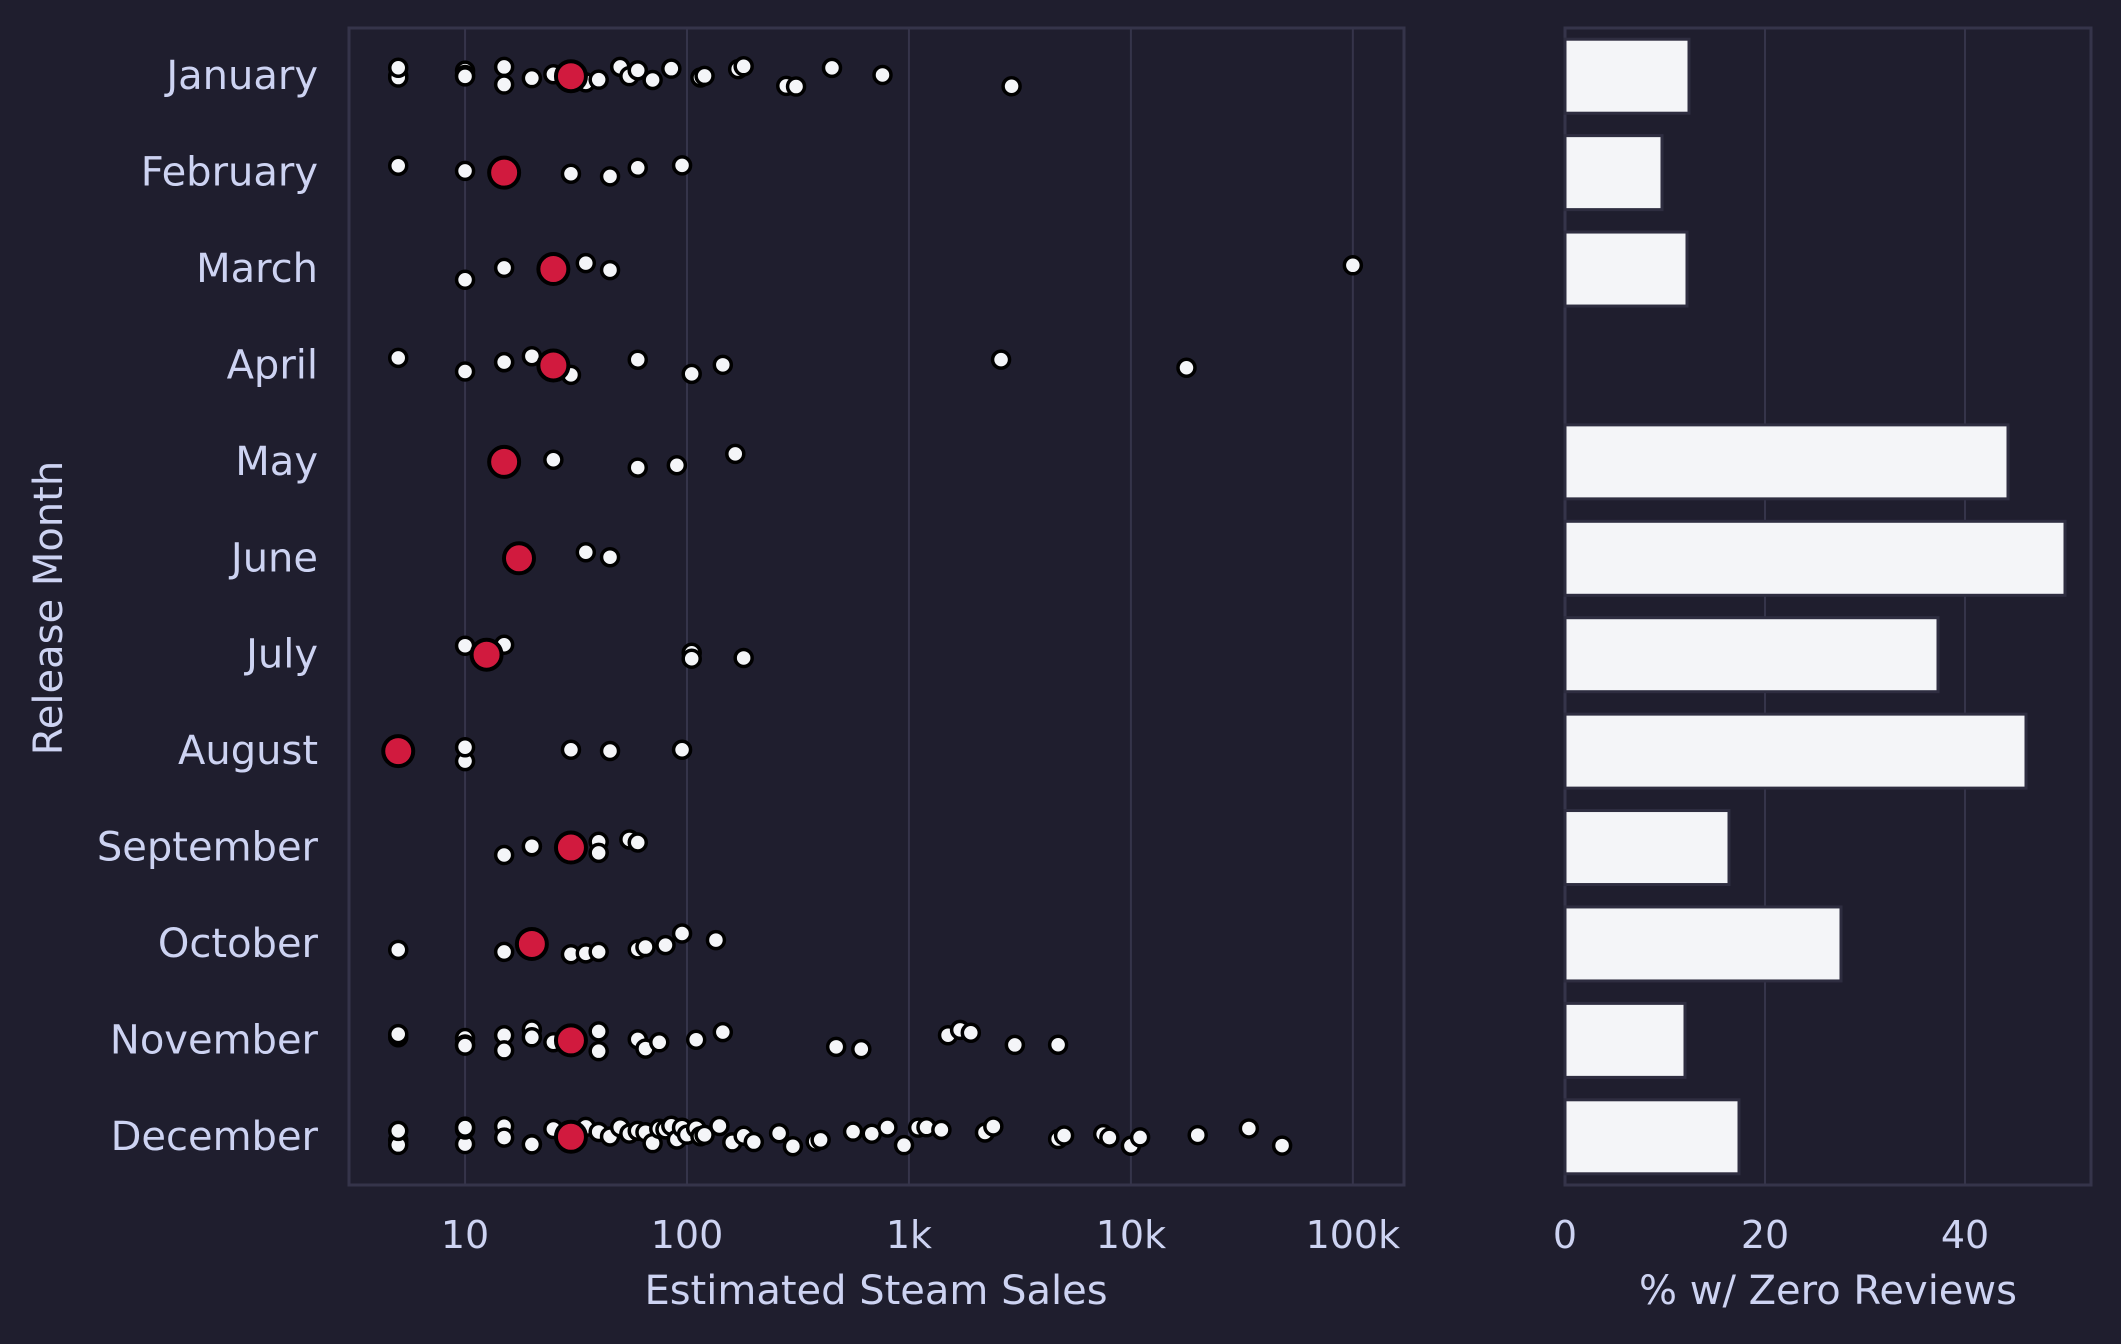 Image resolution: width=2121 pixels, height=1344 pixels. I want to click on median-marker-march, so click(553, 269).